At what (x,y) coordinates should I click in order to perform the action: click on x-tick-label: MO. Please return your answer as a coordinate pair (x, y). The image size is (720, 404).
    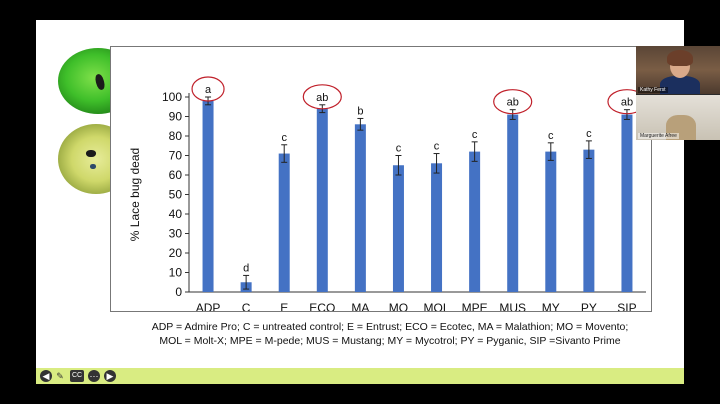
    Looking at the image, I should click on (398, 306).